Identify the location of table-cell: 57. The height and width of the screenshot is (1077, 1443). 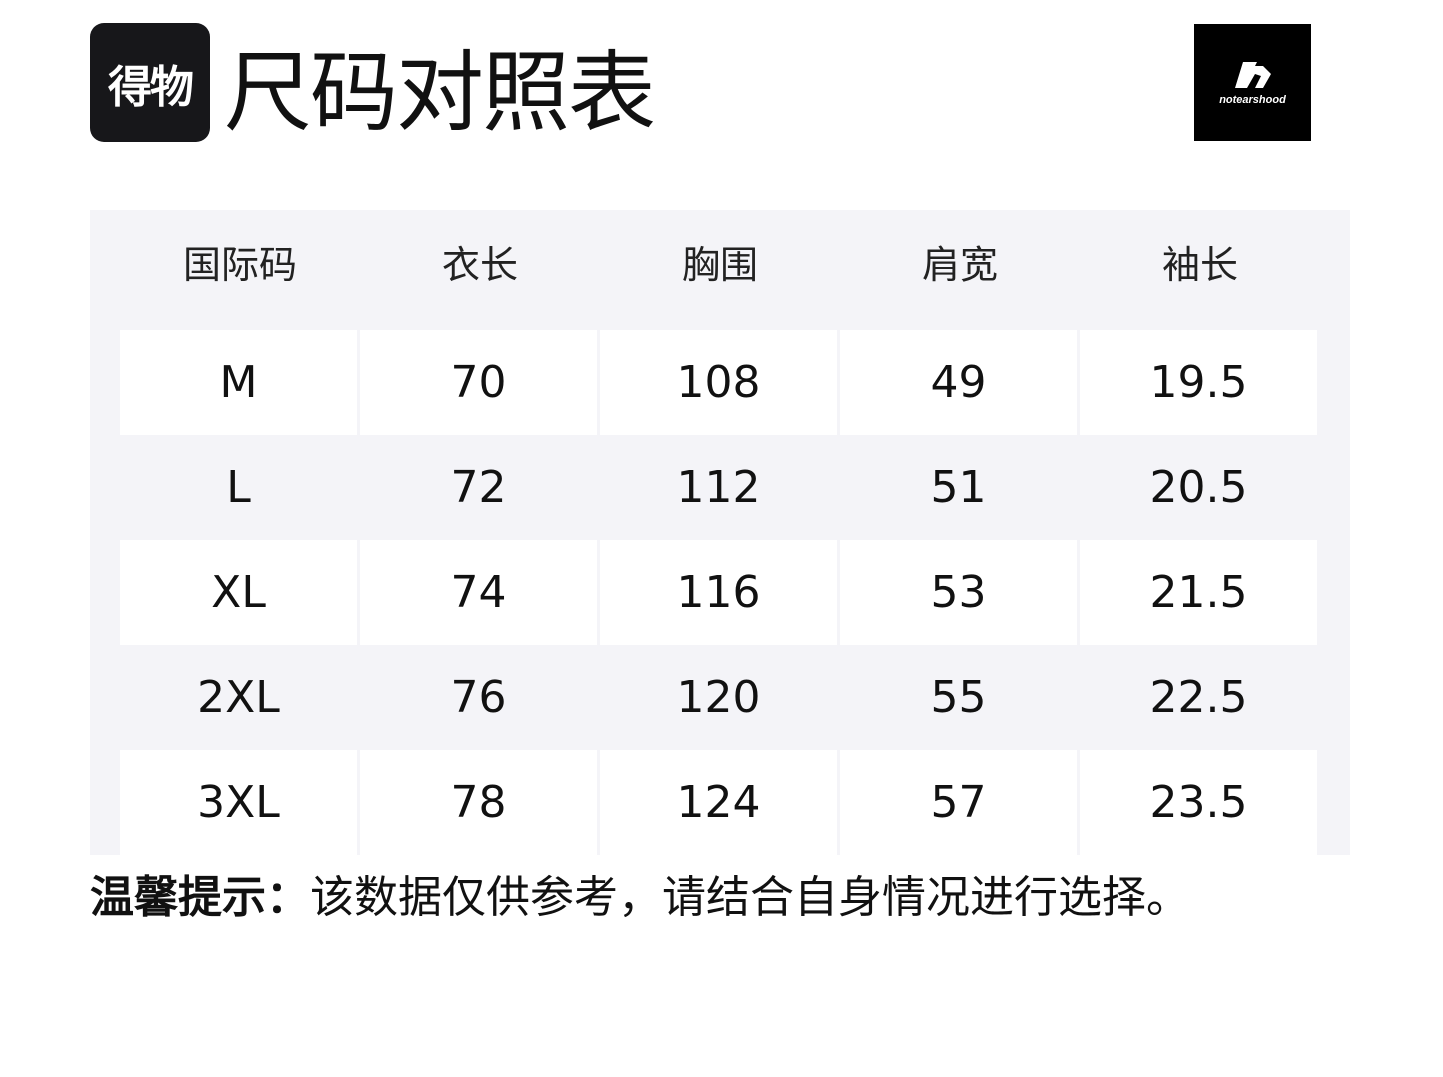
(958, 802).